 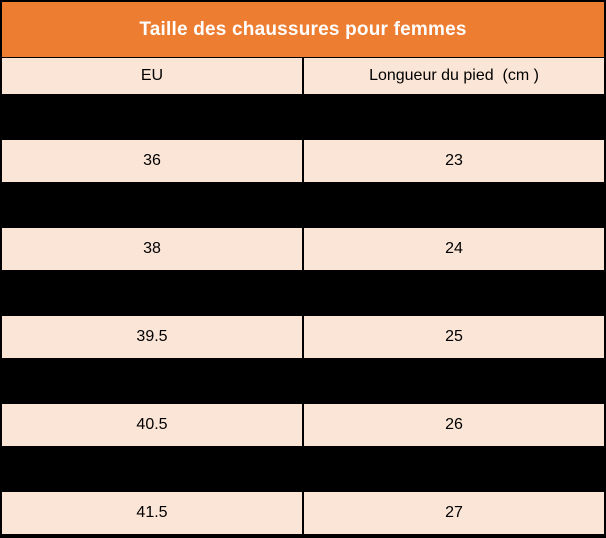 I want to click on table-title: Taille des chaussures pour femmes, so click(x=303, y=29).